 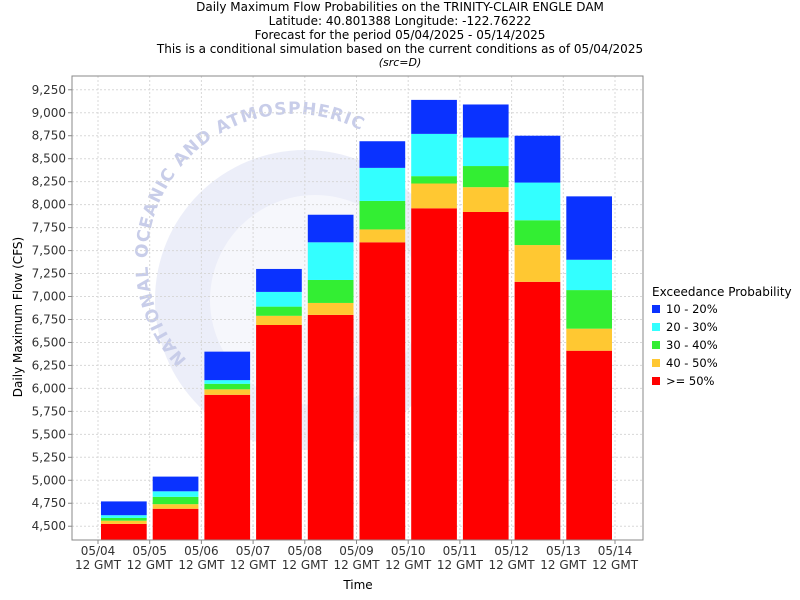 What do you see at coordinates (358, 585) in the screenshot?
I see `x-axis-label: Time` at bounding box center [358, 585].